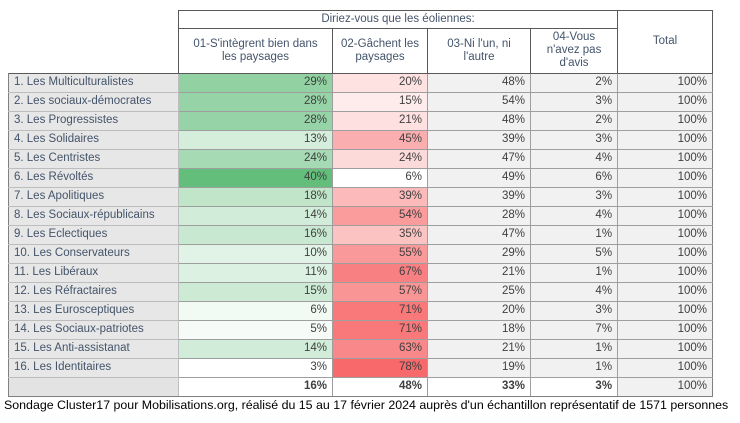 Image resolution: width=740 pixels, height=423 pixels. Describe the element at coordinates (574, 253) in the screenshot. I see `cell-value: 5%` at that location.